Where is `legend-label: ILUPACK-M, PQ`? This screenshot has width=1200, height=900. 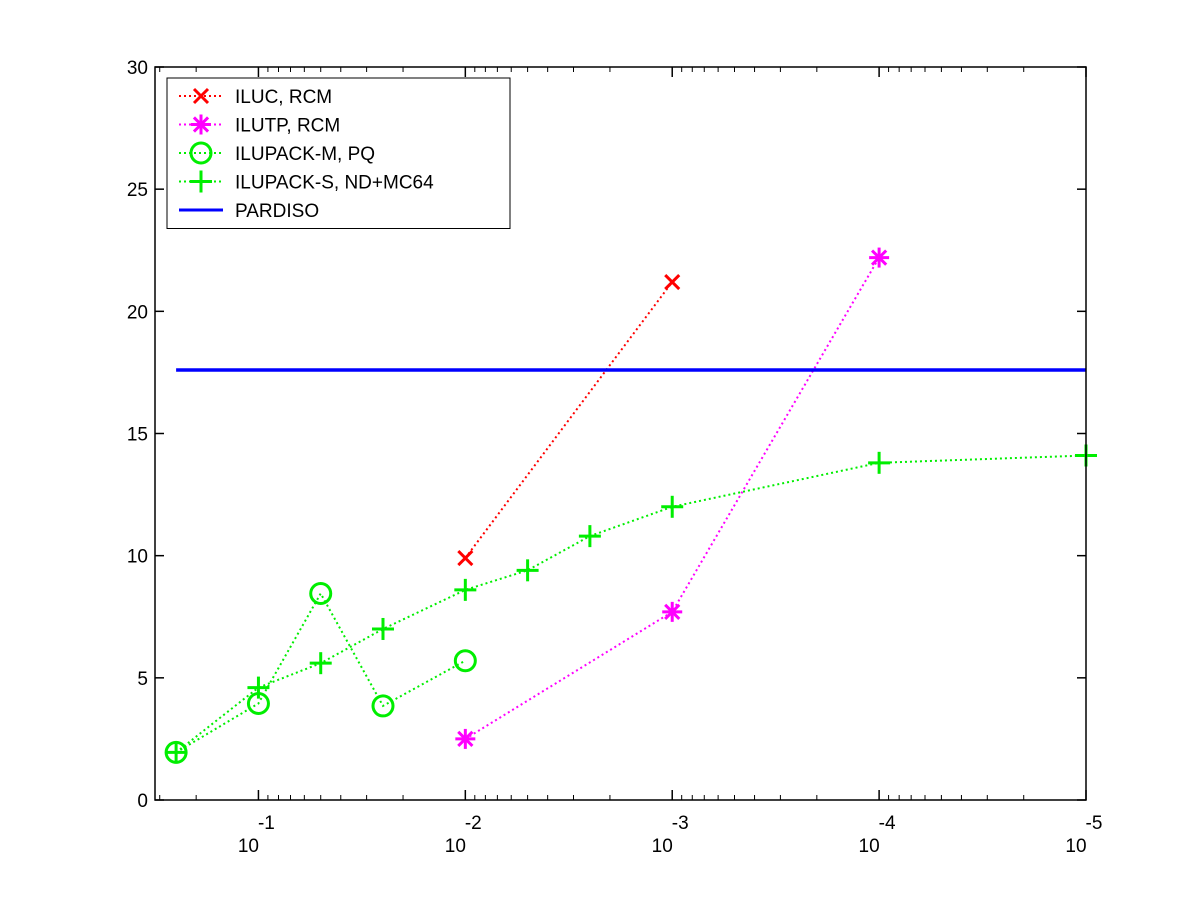 legend-label: ILUPACK-M, PQ is located at coordinates (305, 154).